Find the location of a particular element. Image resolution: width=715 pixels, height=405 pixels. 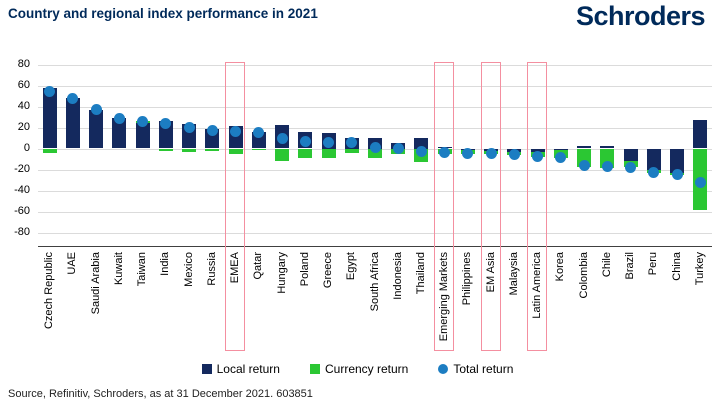

legend-item-currency-return: Currency return is located at coordinates (359, 369).